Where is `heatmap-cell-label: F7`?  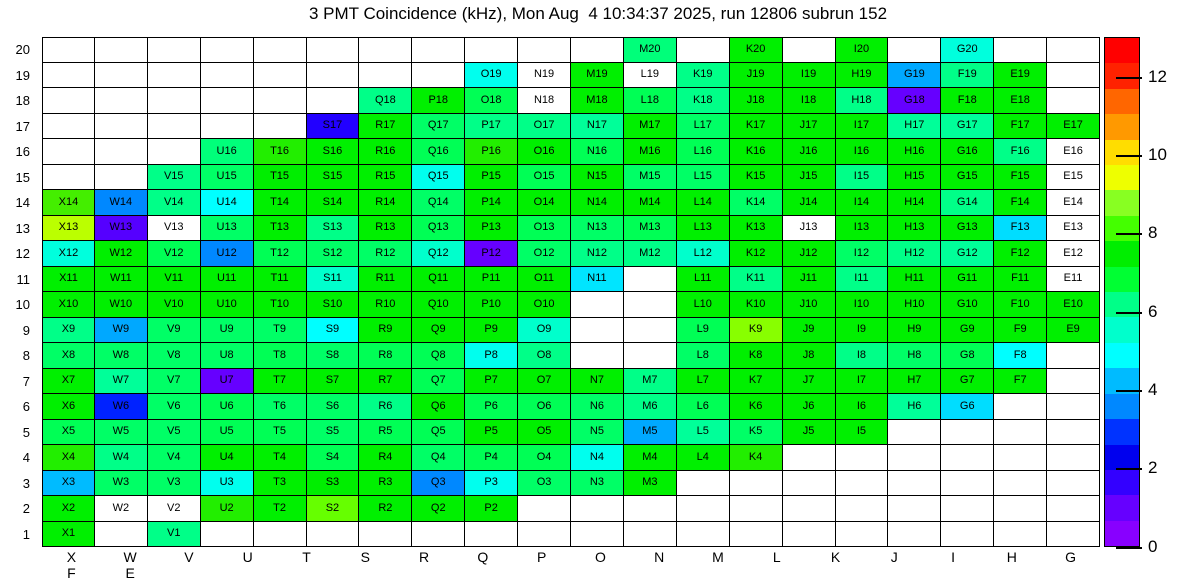 heatmap-cell-label: F7 is located at coordinates (1020, 380).